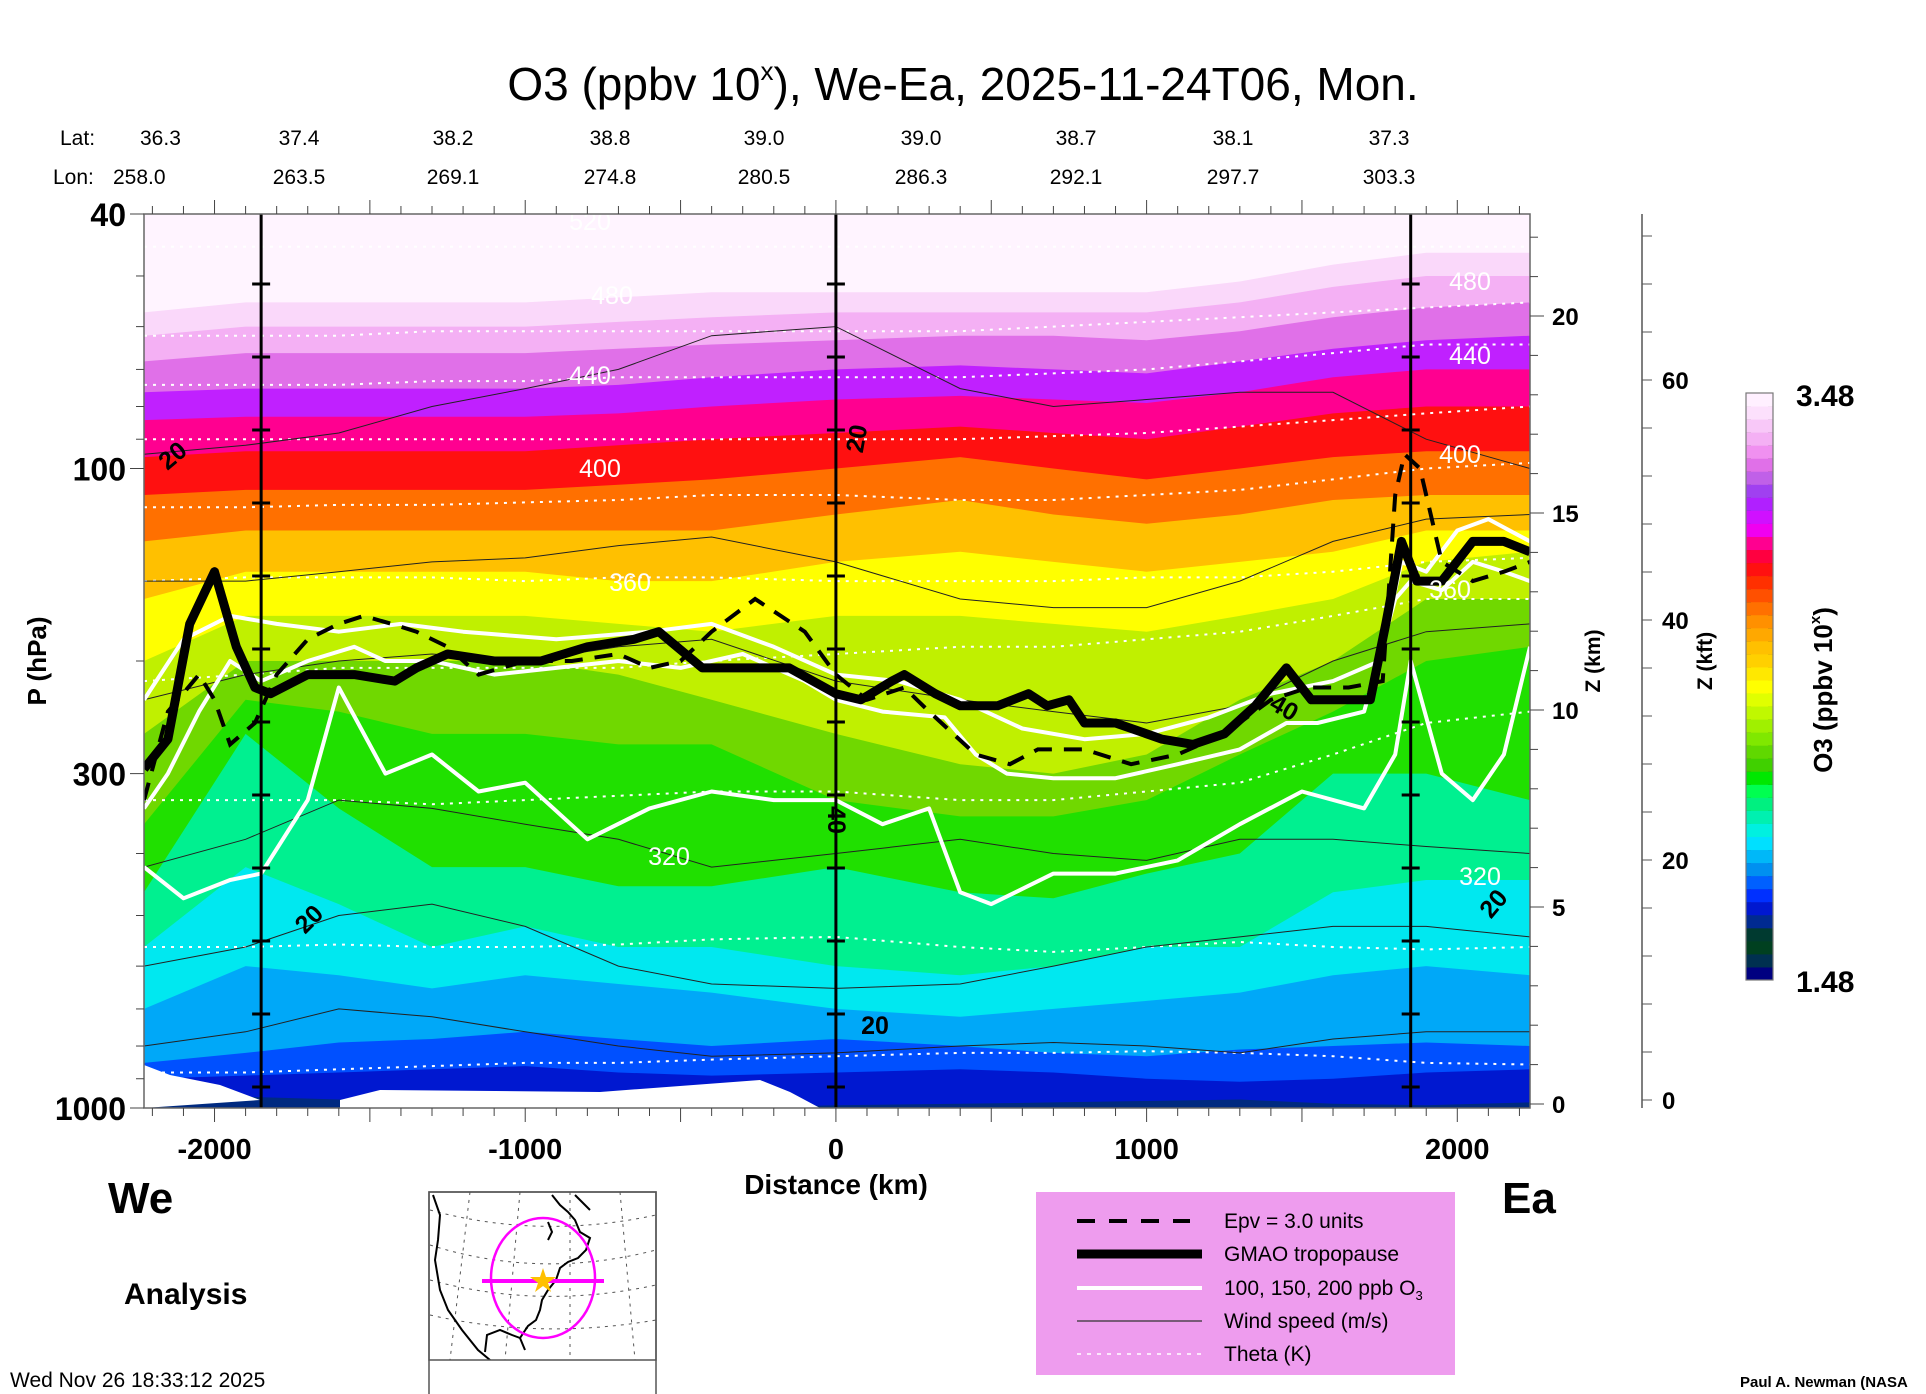 The height and width of the screenshot is (1394, 1926). Describe the element at coordinates (139, 177) in the screenshot. I see `lon-value: 258.0` at that location.